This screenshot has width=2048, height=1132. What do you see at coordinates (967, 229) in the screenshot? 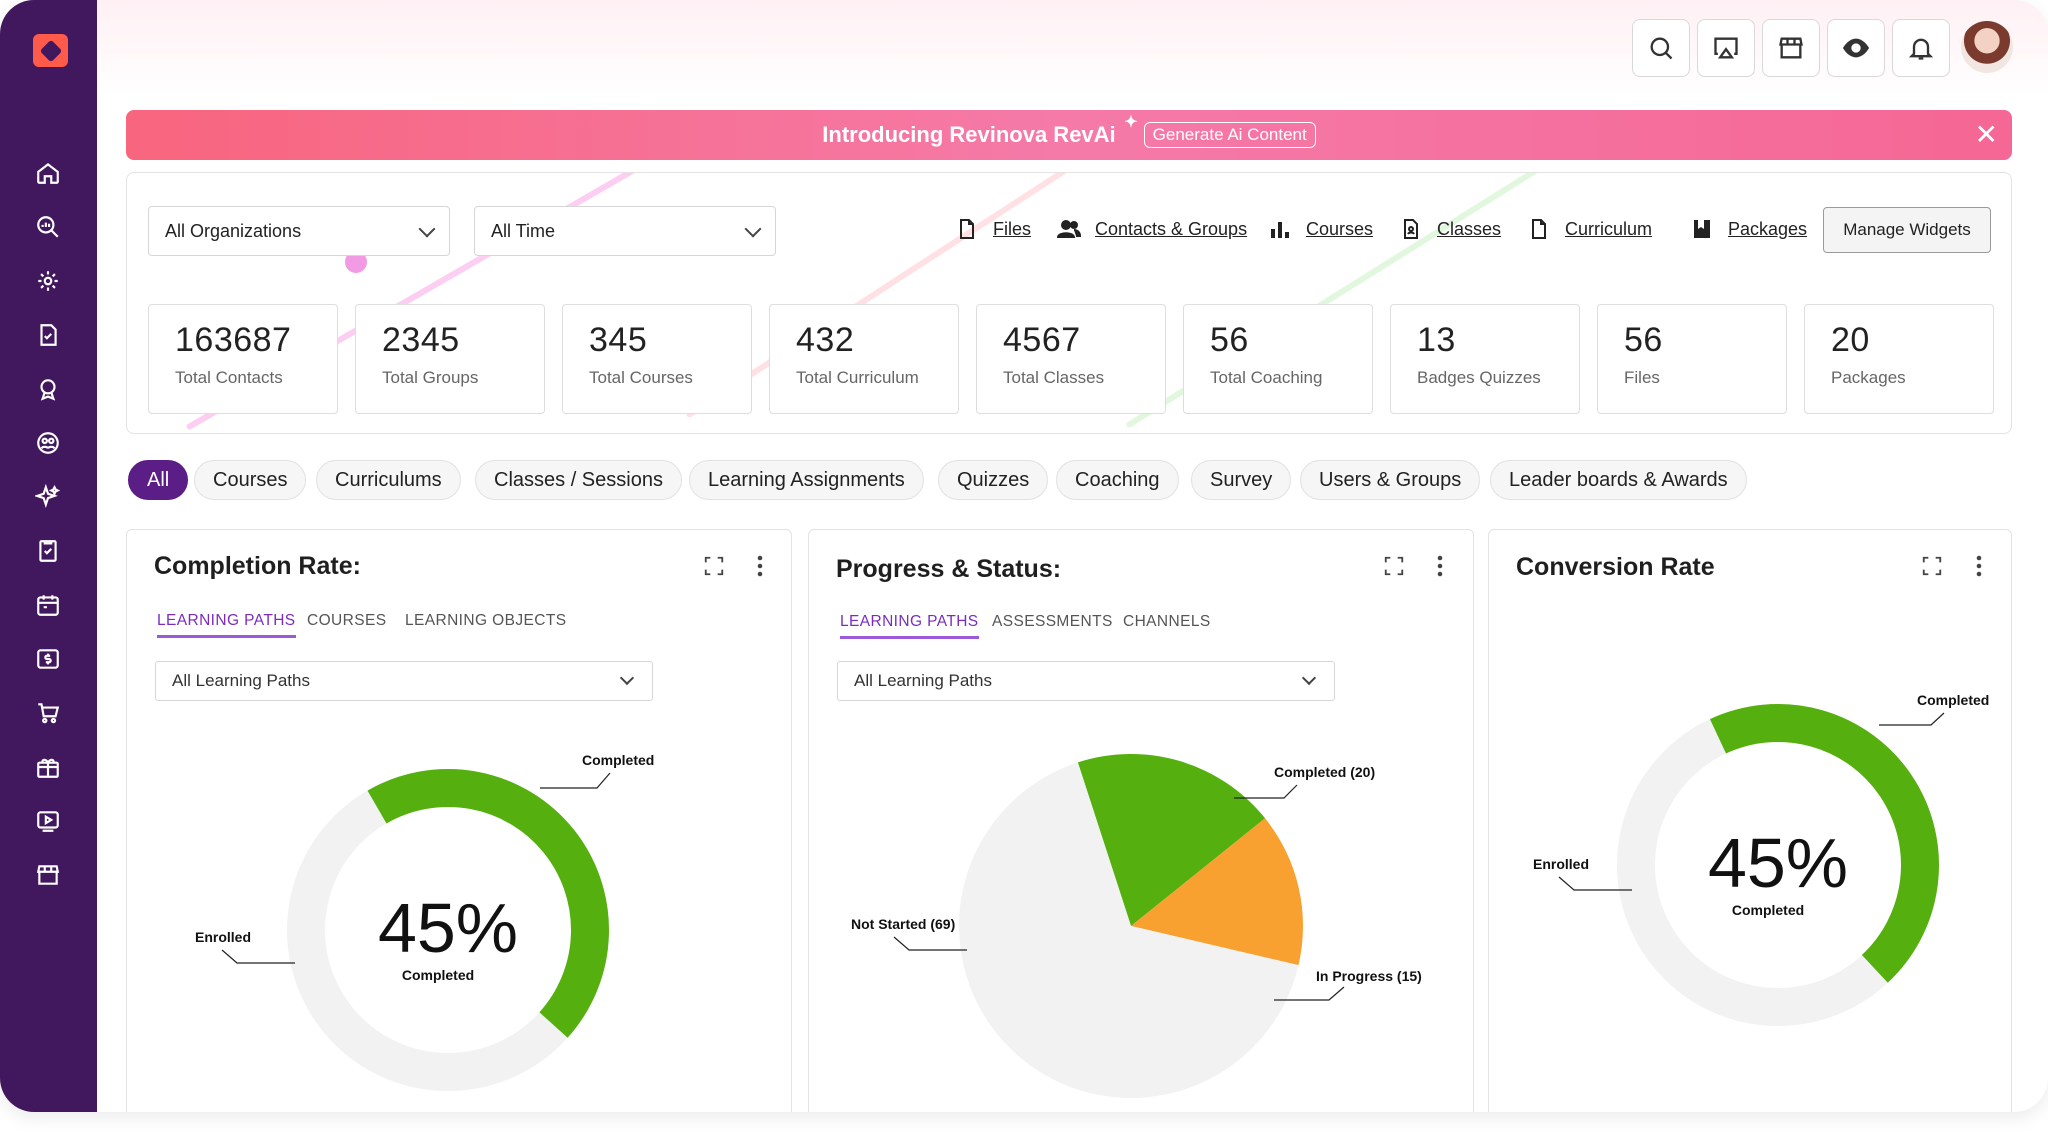
I see `file-icon` at bounding box center [967, 229].